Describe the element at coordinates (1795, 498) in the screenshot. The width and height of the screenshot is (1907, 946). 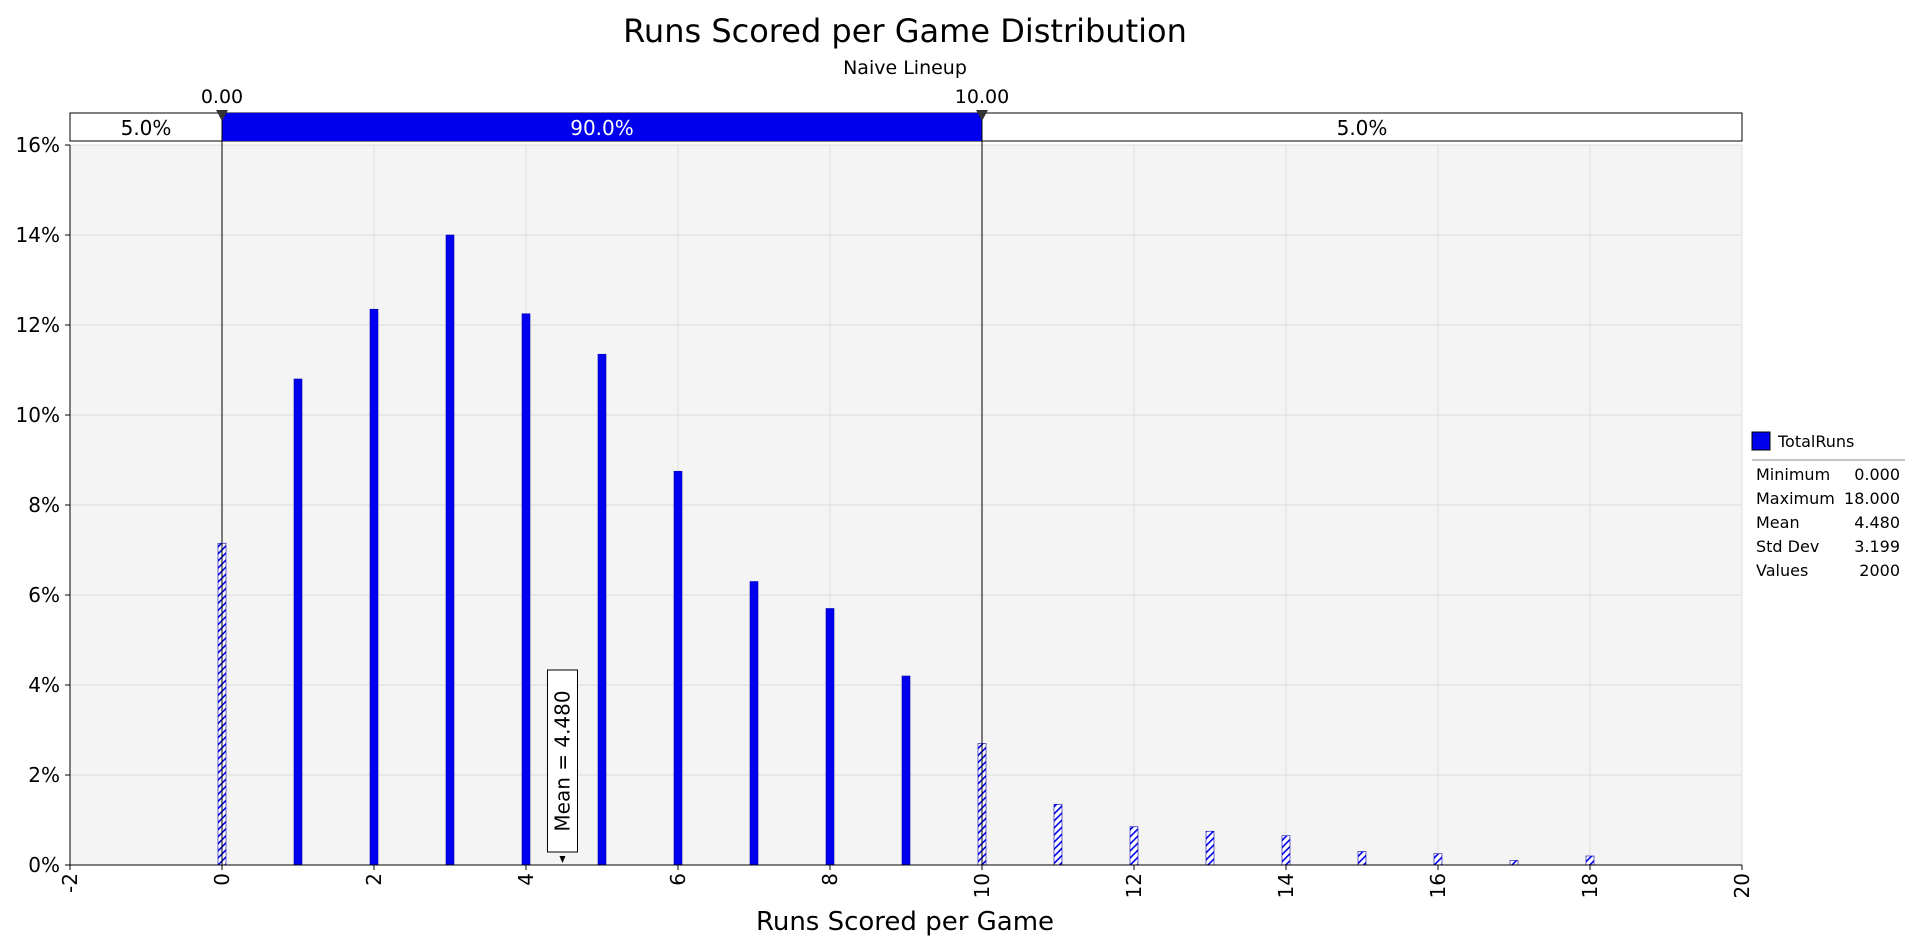
I see `legend-stat-label: Maximum` at that location.